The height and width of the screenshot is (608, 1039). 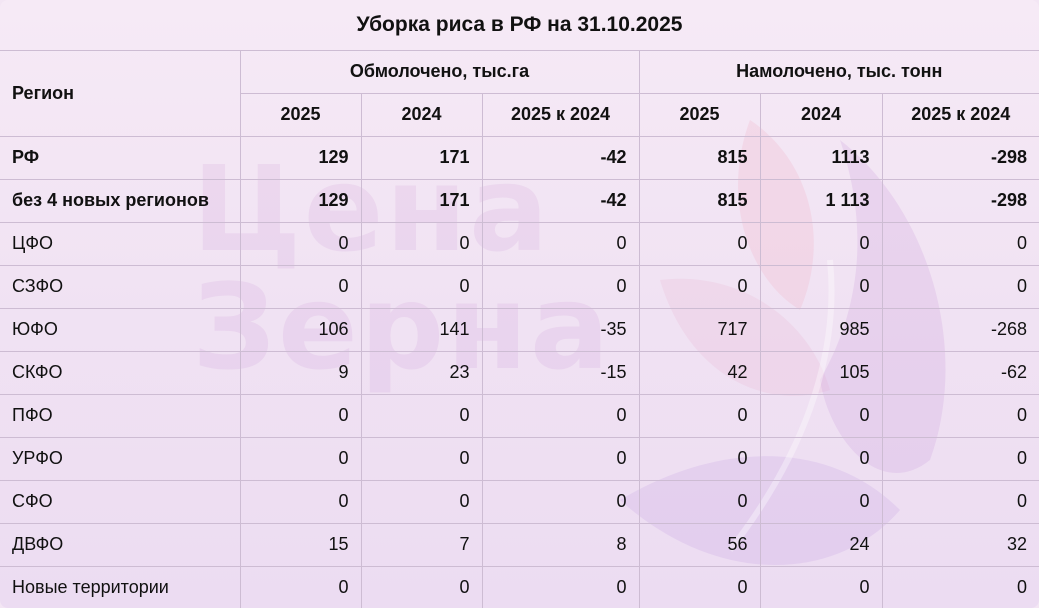 What do you see at coordinates (120, 243) in the screenshot?
I see `region-name-cell: ЦФО` at bounding box center [120, 243].